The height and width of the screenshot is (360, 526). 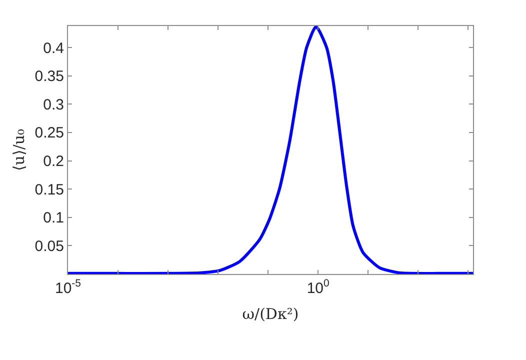 I want to click on x-tick-label: 10$^{-5}$, so click(x=68, y=287).